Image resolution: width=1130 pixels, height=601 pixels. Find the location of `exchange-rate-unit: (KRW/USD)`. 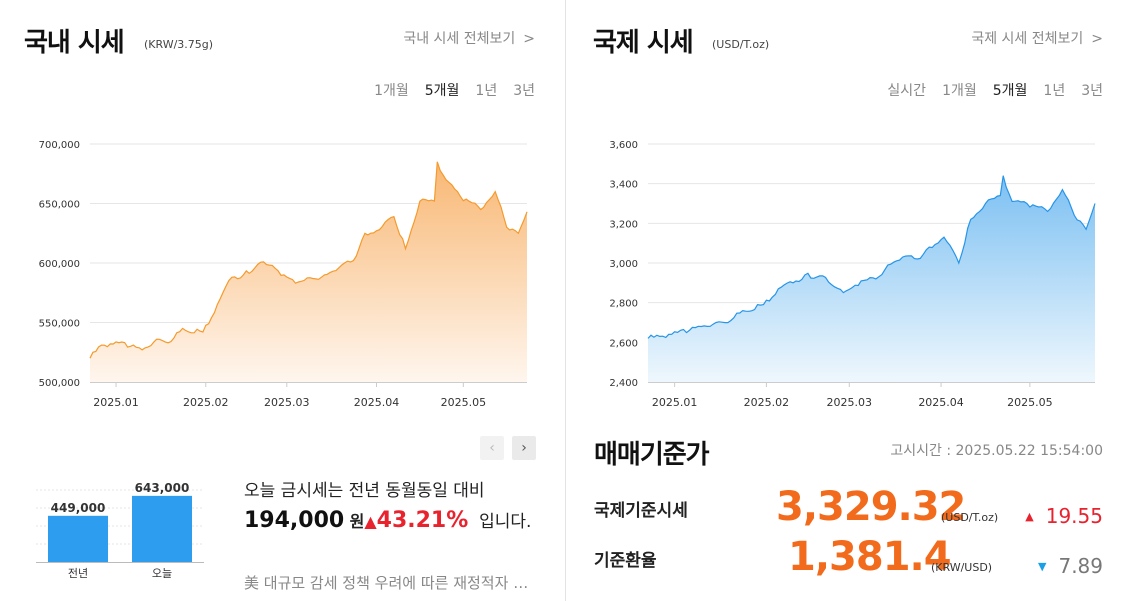

exchange-rate-unit: (KRW/USD) is located at coordinates (962, 567).